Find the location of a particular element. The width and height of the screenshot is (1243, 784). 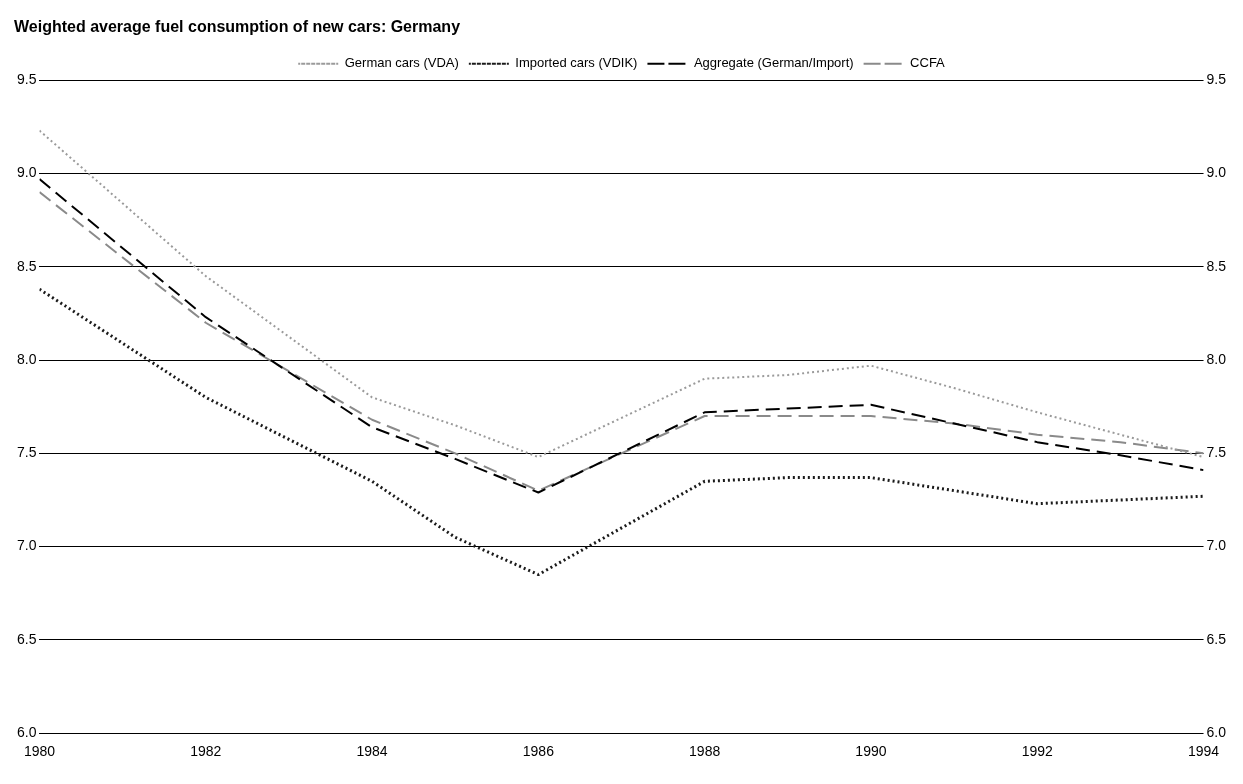

y-tick-label: 7.0 is located at coordinates (26, 545).